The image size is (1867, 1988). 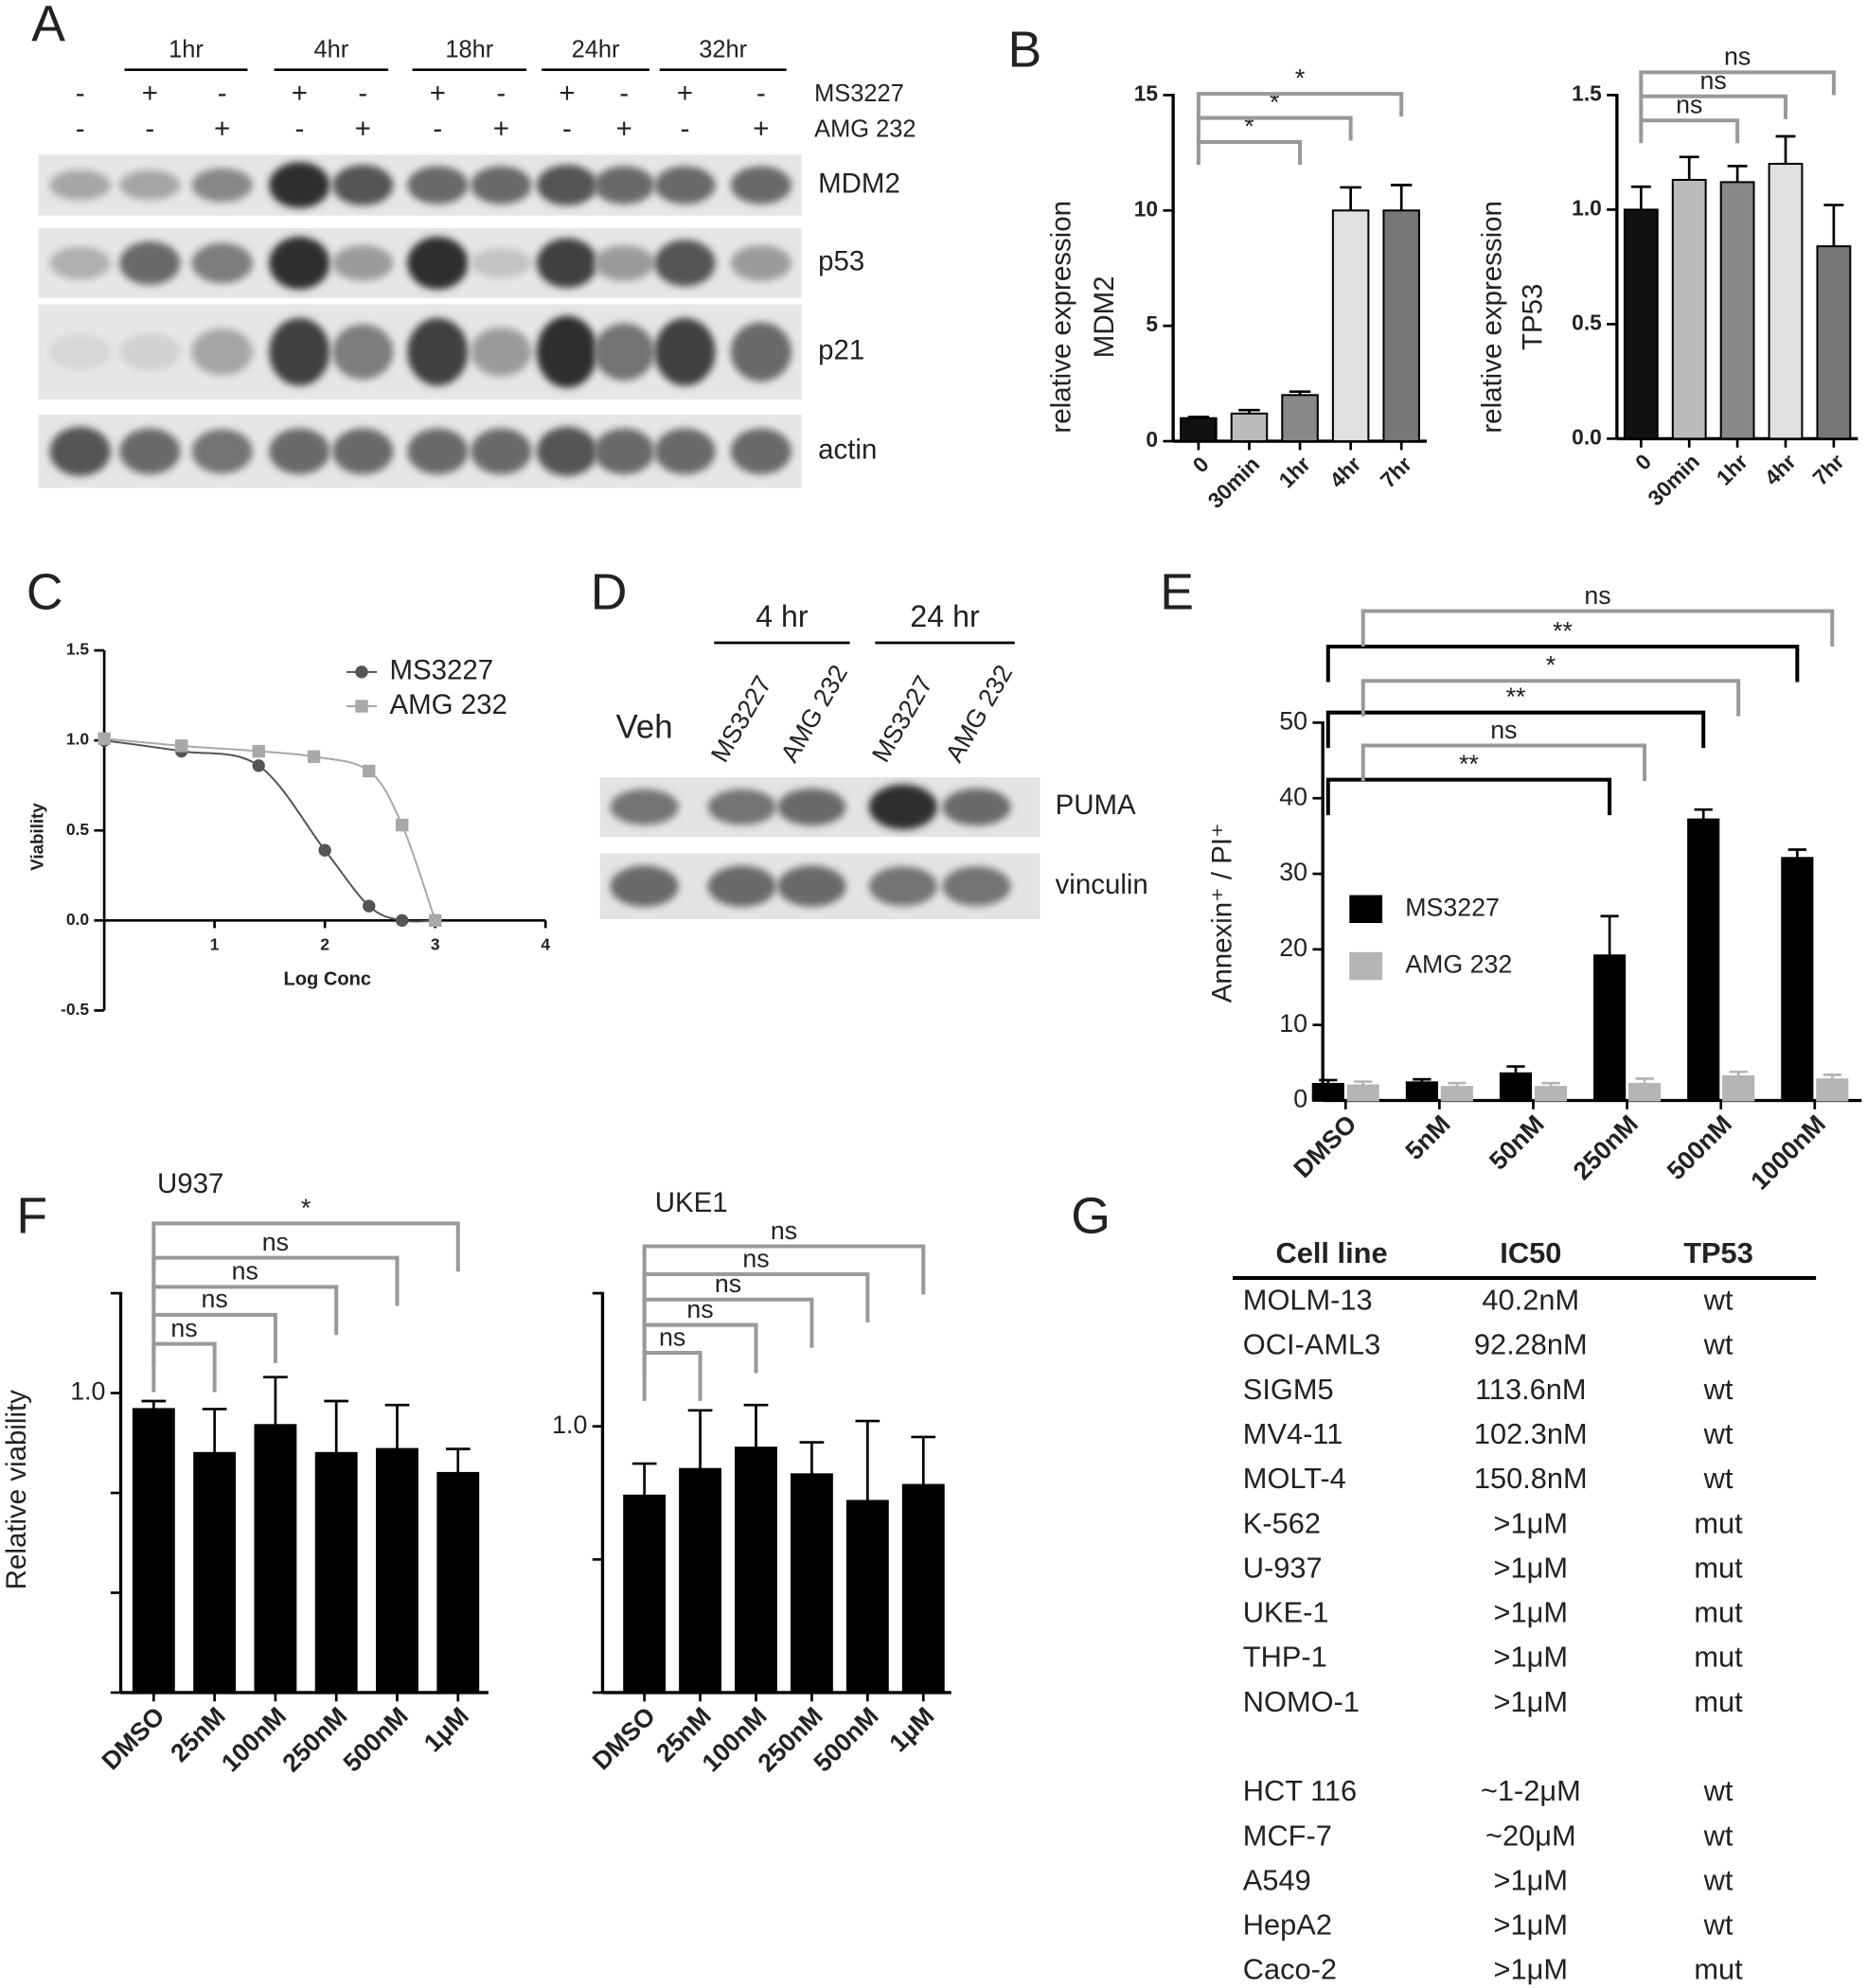 I want to click on lane-label: MS3227, so click(x=741, y=719).